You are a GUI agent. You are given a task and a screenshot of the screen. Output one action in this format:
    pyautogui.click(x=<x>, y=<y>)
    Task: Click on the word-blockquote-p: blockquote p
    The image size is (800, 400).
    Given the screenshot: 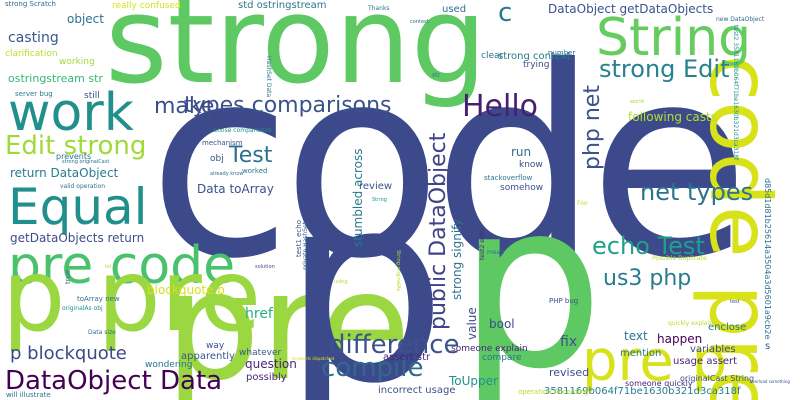 What is the action you would take?
    pyautogui.click(x=186, y=290)
    